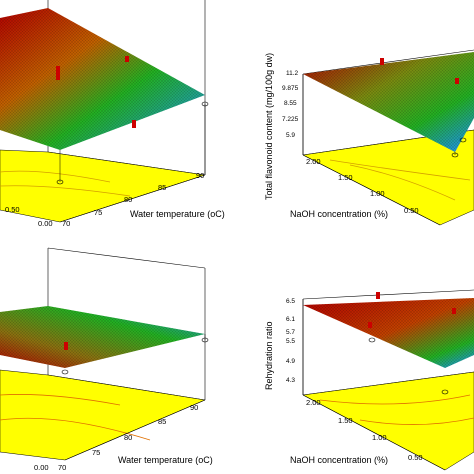  I want to click on z-tick-label: 5.7, so click(290, 332).